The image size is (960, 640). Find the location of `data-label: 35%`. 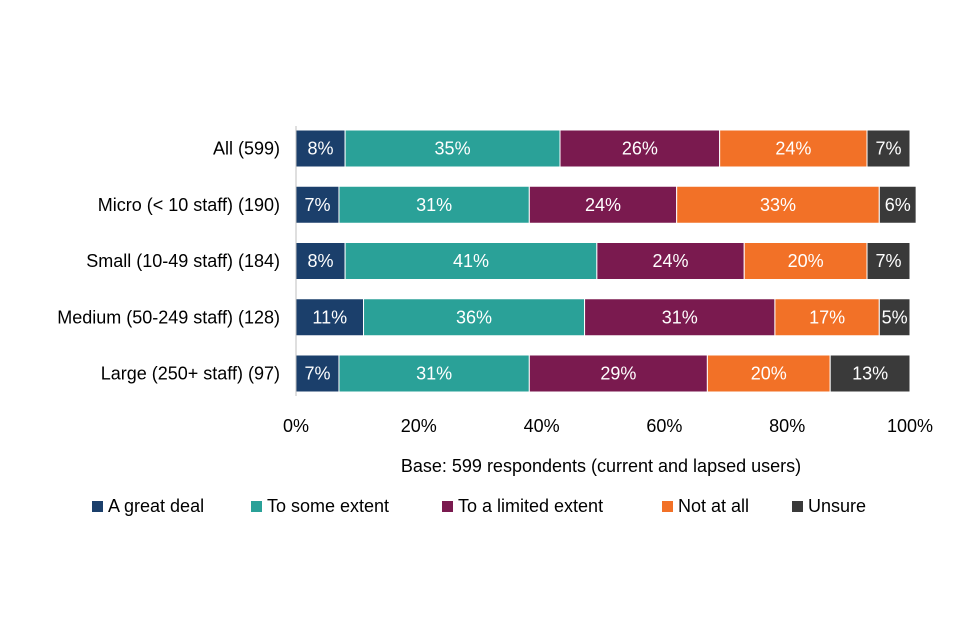

data-label: 35% is located at coordinates (453, 149).